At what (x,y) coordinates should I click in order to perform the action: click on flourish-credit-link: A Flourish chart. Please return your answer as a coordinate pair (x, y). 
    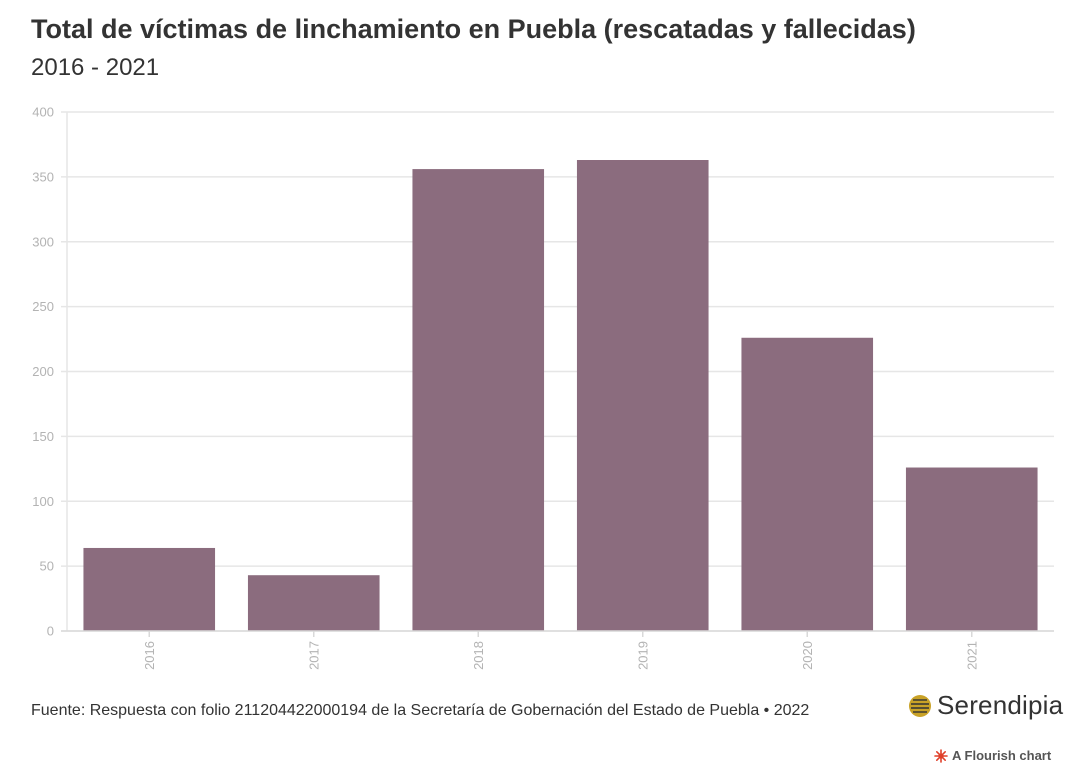
    Looking at the image, I should click on (992, 755).